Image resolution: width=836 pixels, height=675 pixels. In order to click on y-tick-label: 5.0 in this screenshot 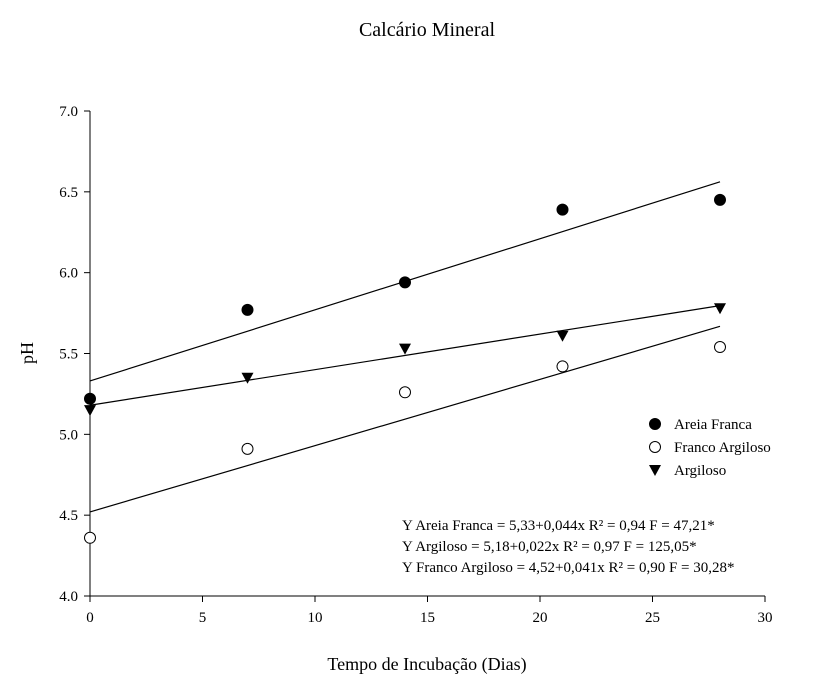, I will do `click(68, 435)`.